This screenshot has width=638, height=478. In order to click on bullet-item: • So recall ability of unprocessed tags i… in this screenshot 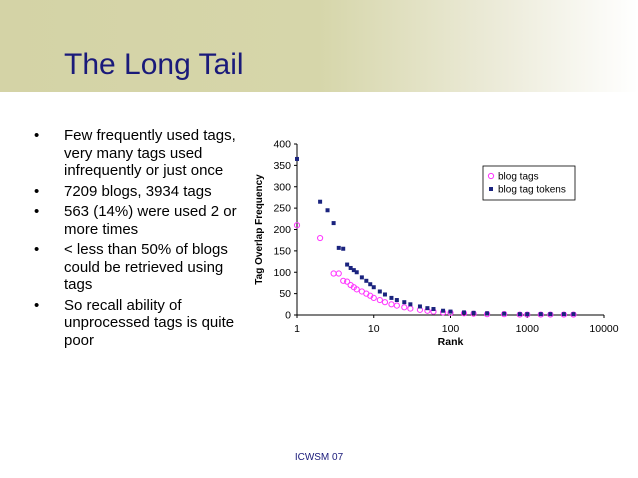, I will do `click(144, 323)`.